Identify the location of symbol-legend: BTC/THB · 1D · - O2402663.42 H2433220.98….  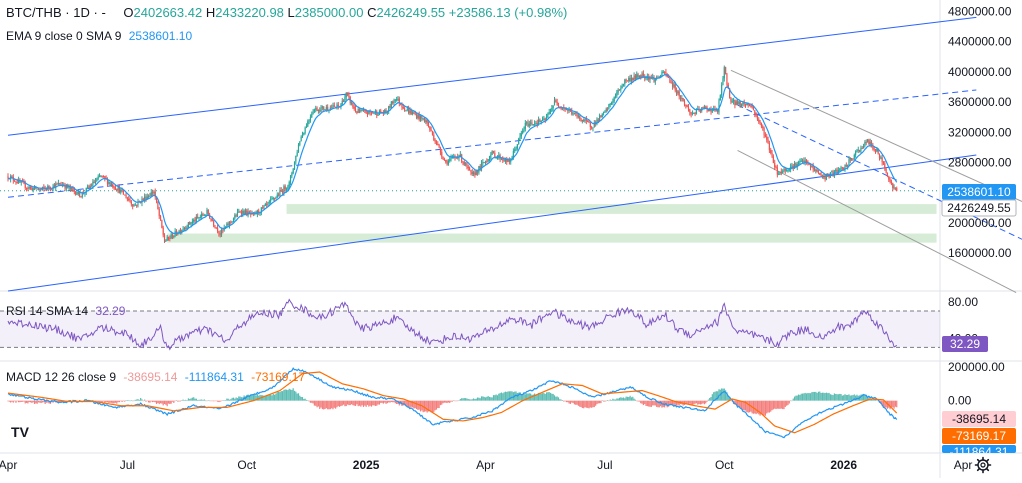
(286, 12).